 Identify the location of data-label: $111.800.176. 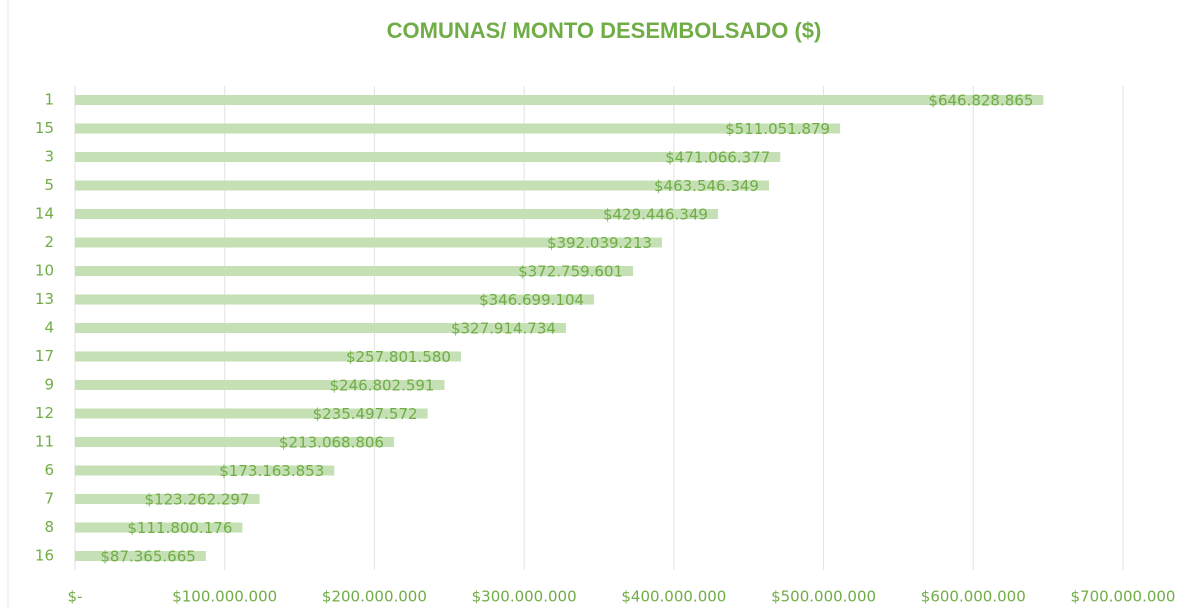
(179, 528).